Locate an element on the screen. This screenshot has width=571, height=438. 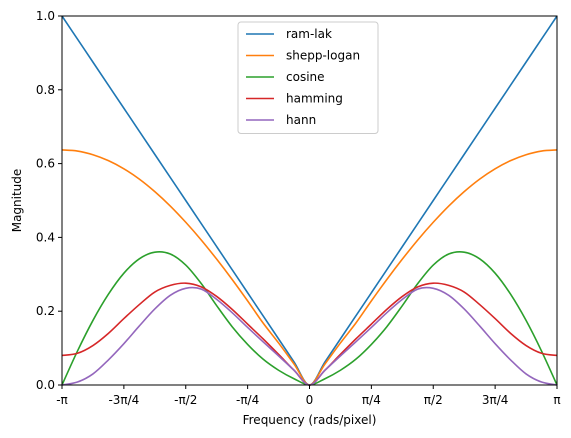
legend-label-ram-lak: ram-lak is located at coordinates (309, 34).